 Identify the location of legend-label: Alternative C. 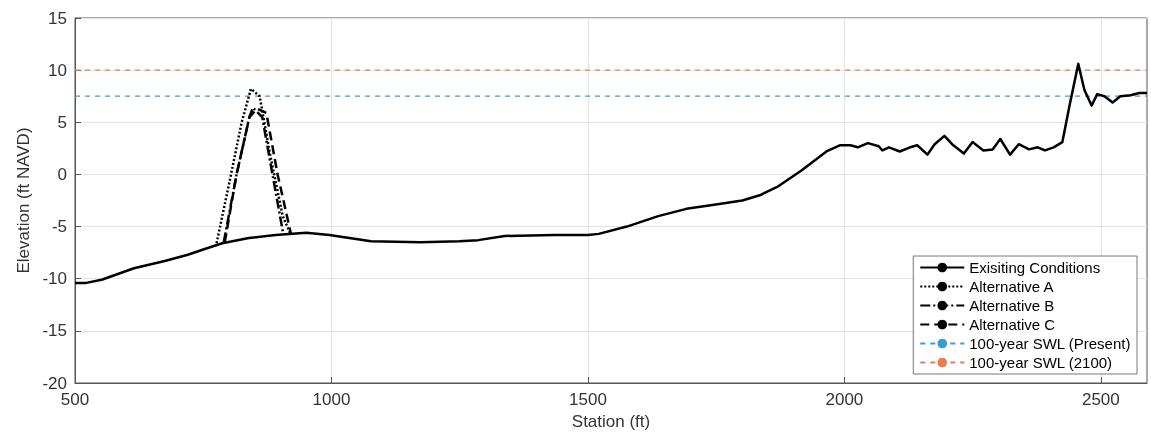
(1012, 324).